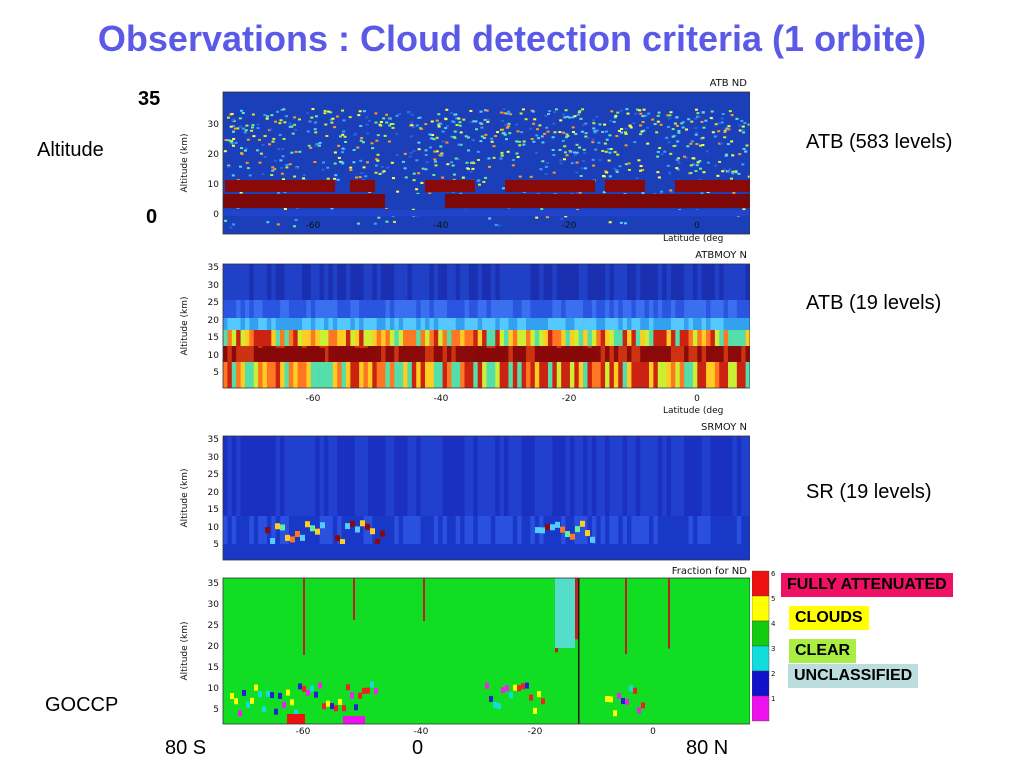 The width and height of the screenshot is (1024, 768). I want to click on cloud-band, so click(550, 186).